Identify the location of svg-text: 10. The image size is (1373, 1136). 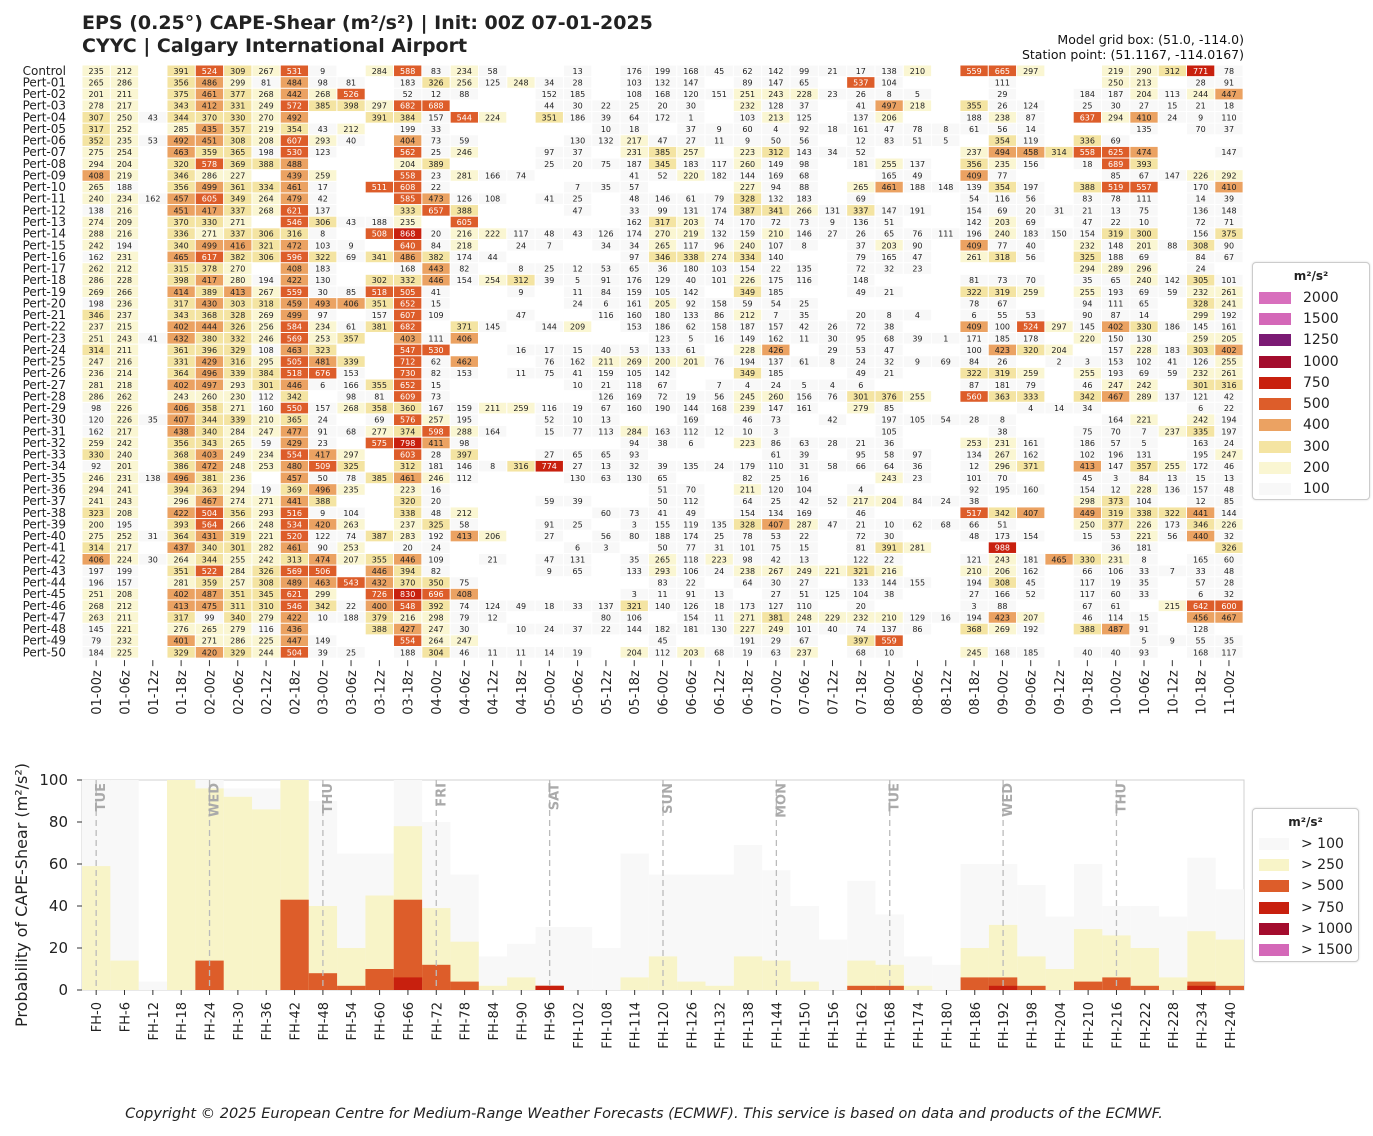
(323, 617).